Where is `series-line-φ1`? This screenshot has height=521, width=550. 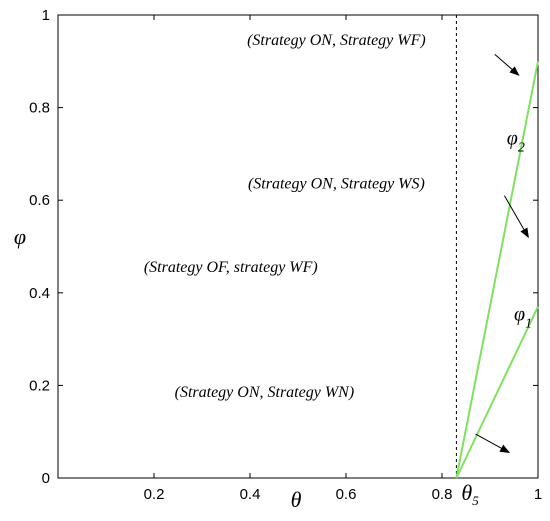
series-line-φ1 is located at coordinates (497, 392).